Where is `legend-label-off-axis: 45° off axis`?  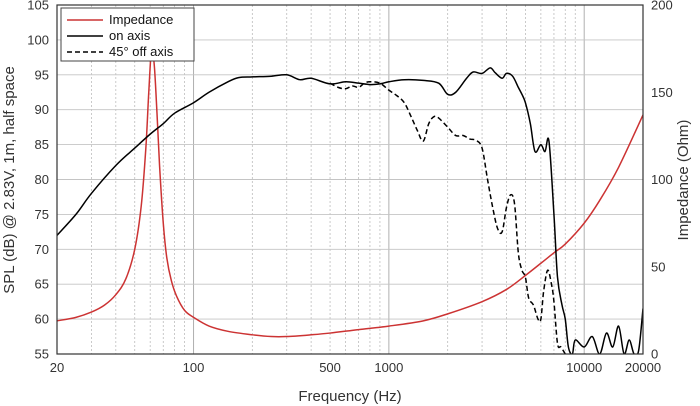 legend-label-off-axis: 45° off axis is located at coordinates (141, 51).